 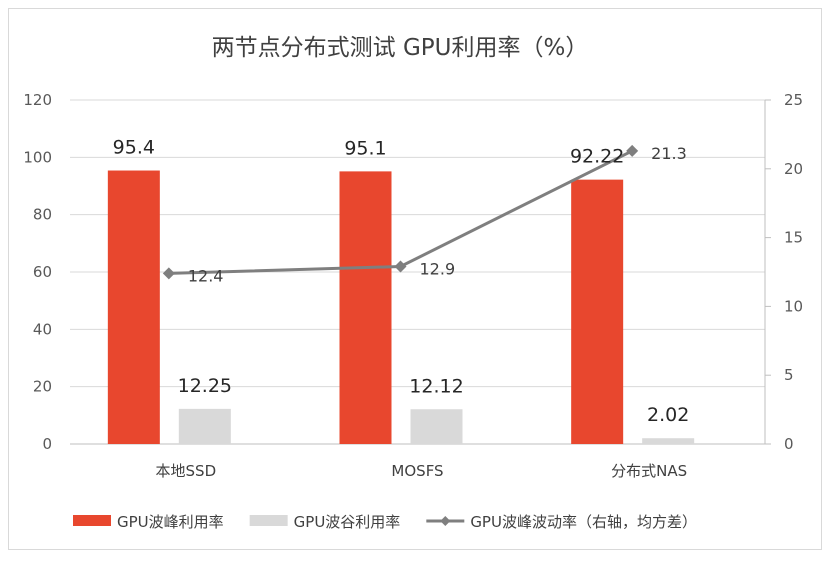 What do you see at coordinates (793, 238) in the screenshot?
I see `y-right-tick-label: 15` at bounding box center [793, 238].